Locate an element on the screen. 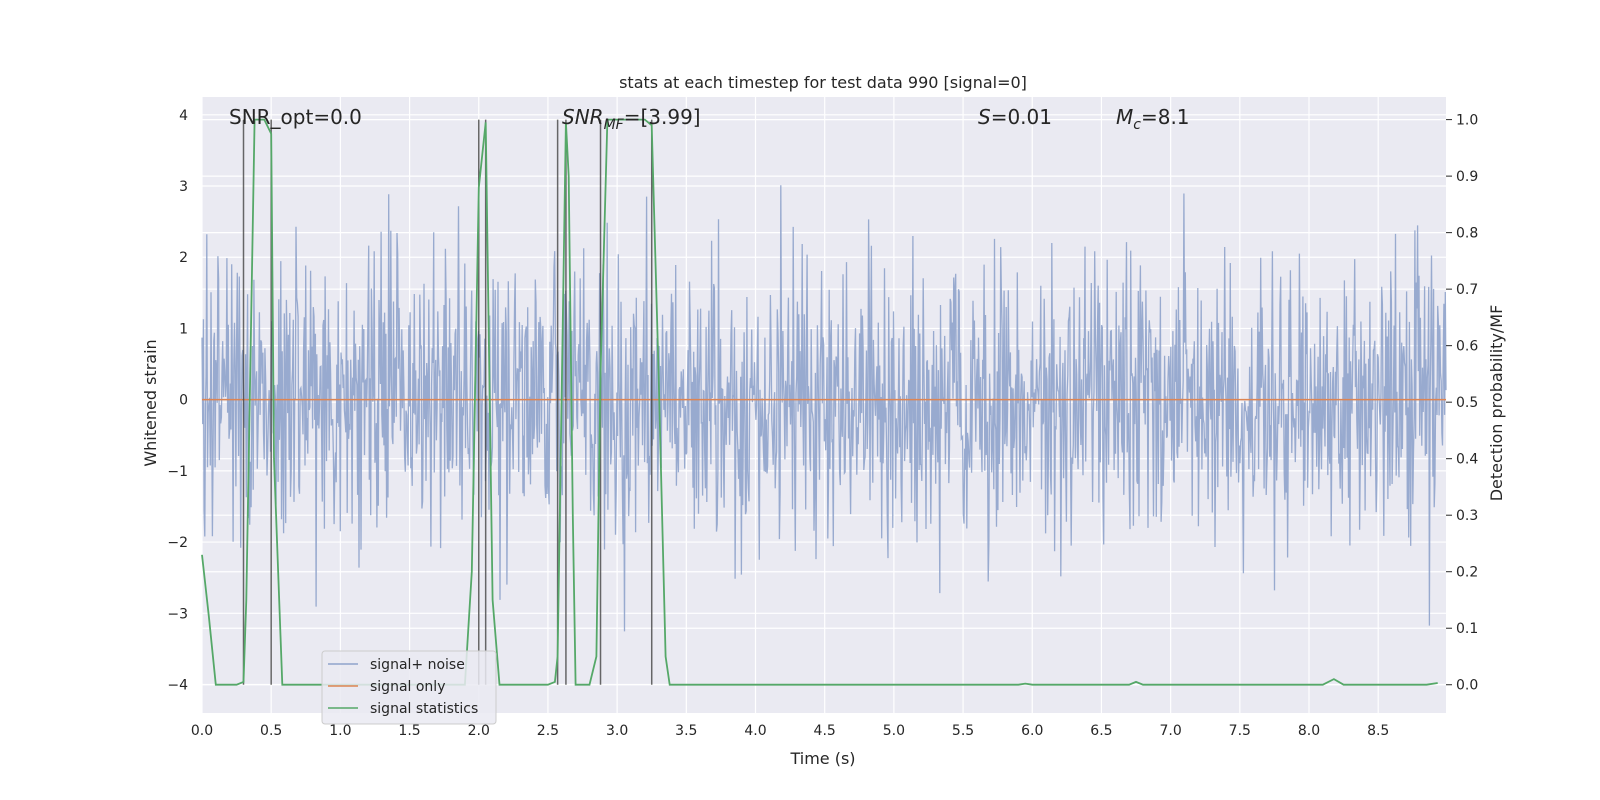 Image resolution: width=1600 pixels, height=800 pixels. legend-label-signal-noise: signal+ noise is located at coordinates (417, 665).